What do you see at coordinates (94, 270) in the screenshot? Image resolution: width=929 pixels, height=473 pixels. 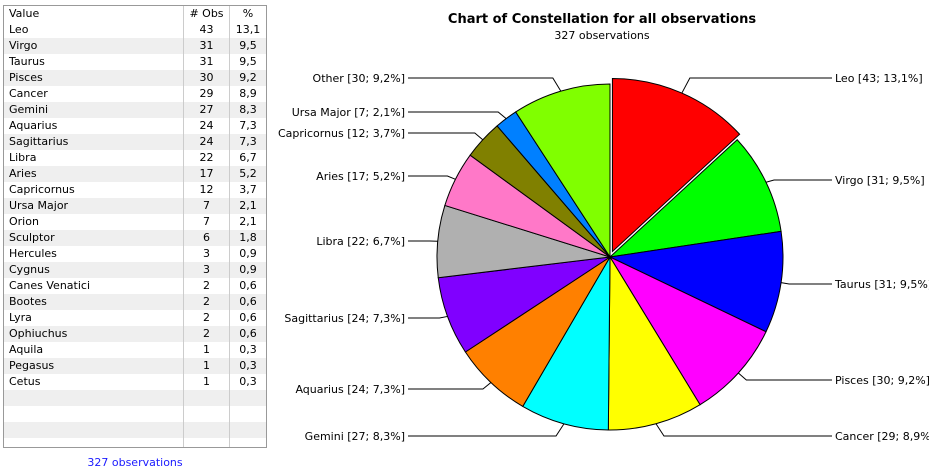 I see `cell-value: Cygnus` at bounding box center [94, 270].